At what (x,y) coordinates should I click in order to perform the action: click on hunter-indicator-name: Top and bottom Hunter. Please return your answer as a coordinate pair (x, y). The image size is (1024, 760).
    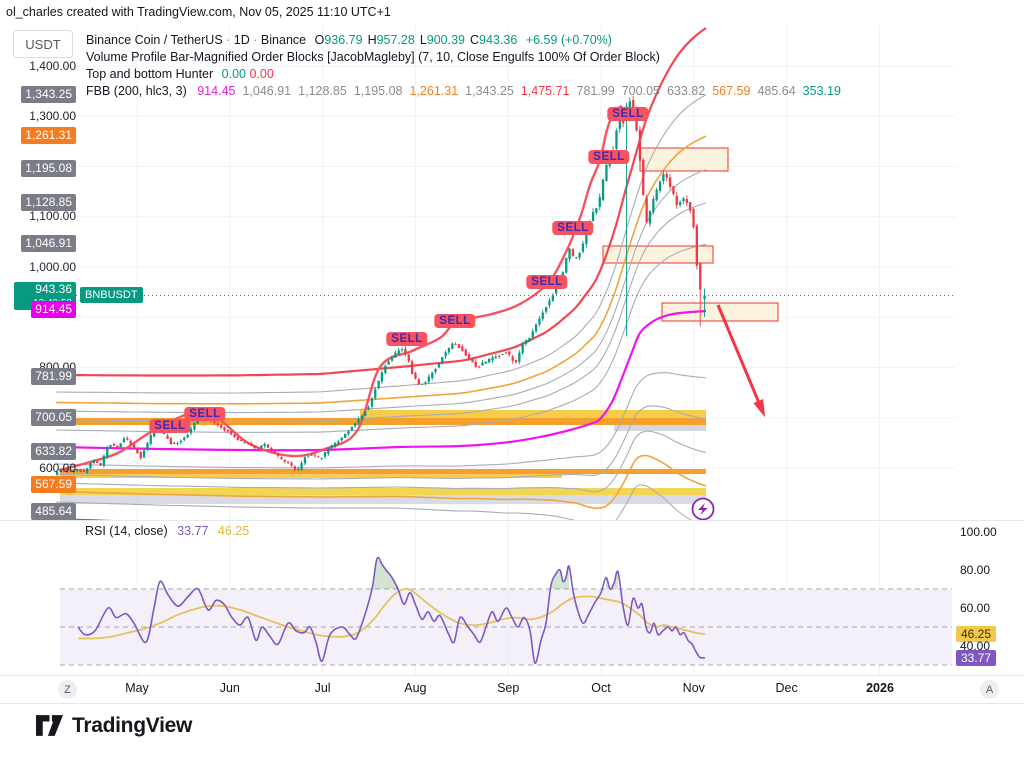
    Looking at the image, I should click on (150, 74).